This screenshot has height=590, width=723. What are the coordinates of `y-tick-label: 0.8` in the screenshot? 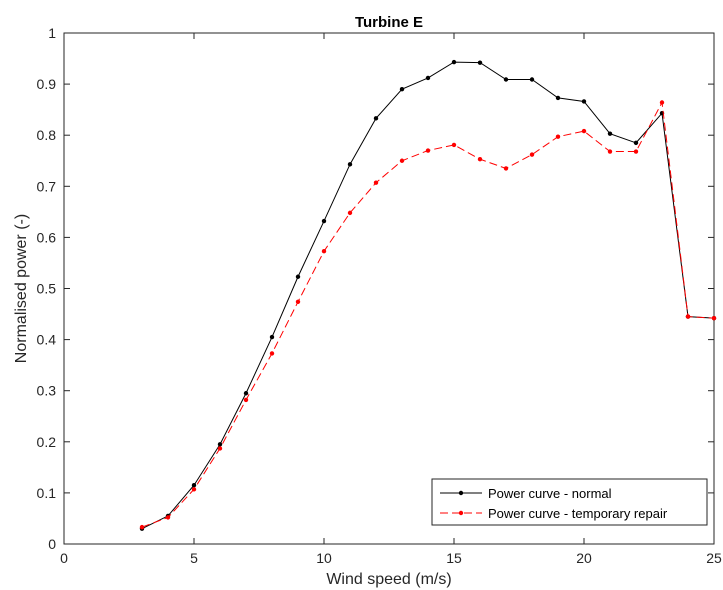 It's located at (47, 135).